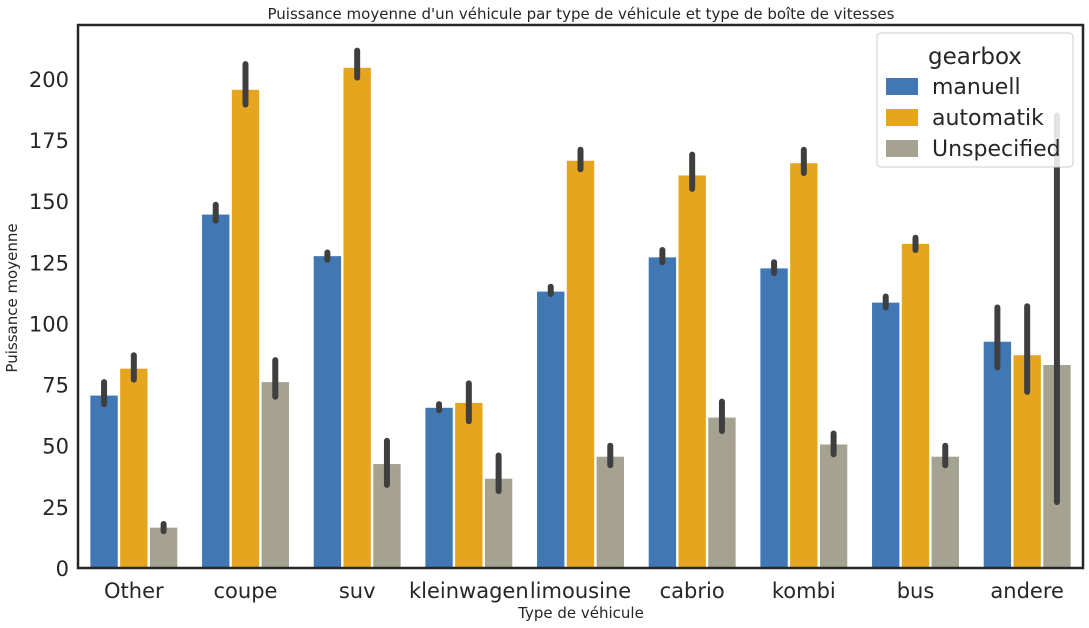  I want to click on y-tick-label: 0, so click(62, 569).